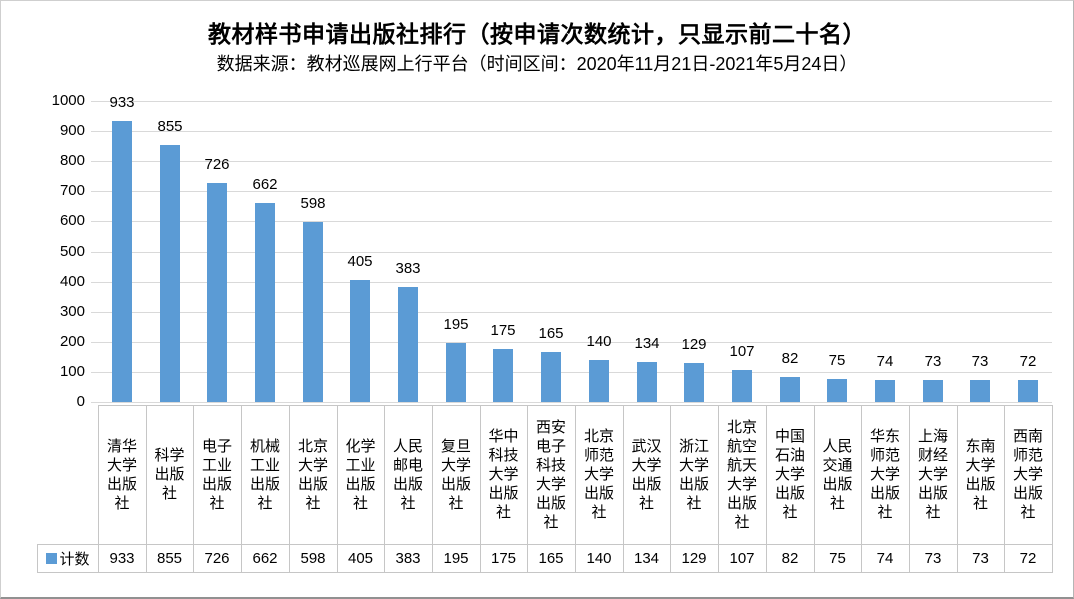  Describe the element at coordinates (72, 220) in the screenshot. I see `y-axis-tick-label: 600` at that location.